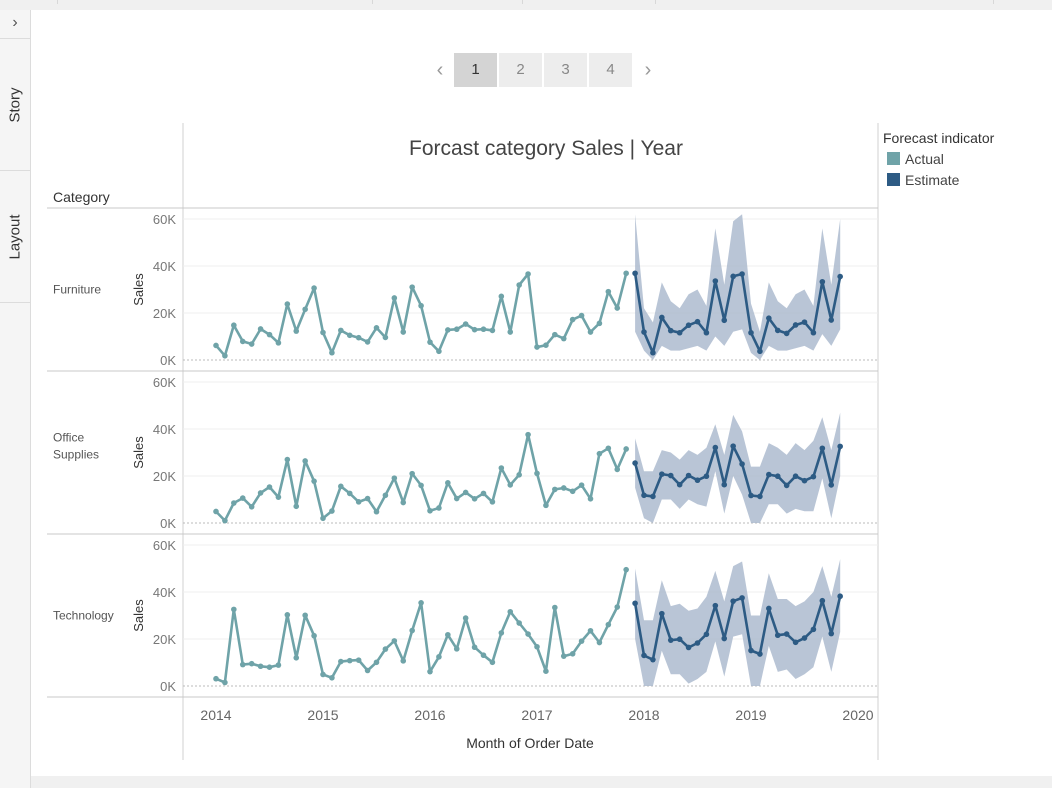  Describe the element at coordinates (81, 197) in the screenshot. I see `row-header: Category` at that location.